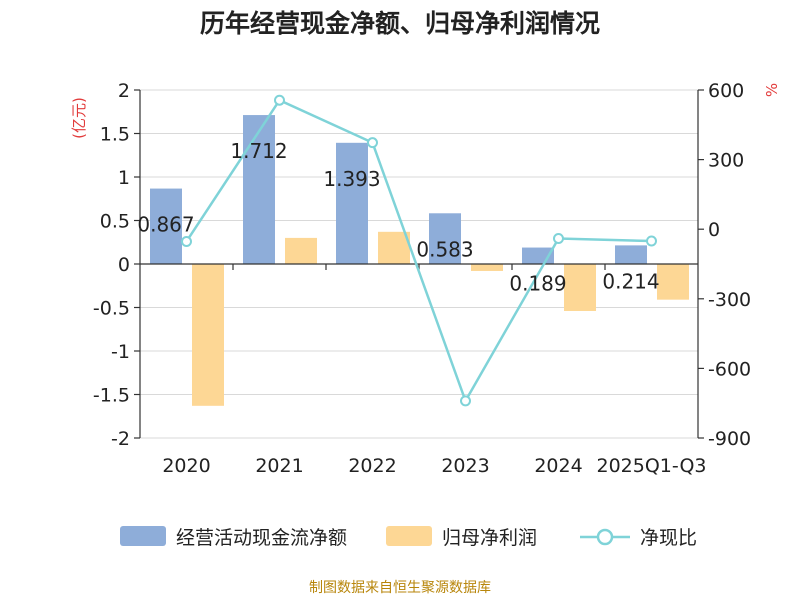  Describe the element at coordinates (124, 265) in the screenshot. I see `left-tick-label-4: 0` at that location.